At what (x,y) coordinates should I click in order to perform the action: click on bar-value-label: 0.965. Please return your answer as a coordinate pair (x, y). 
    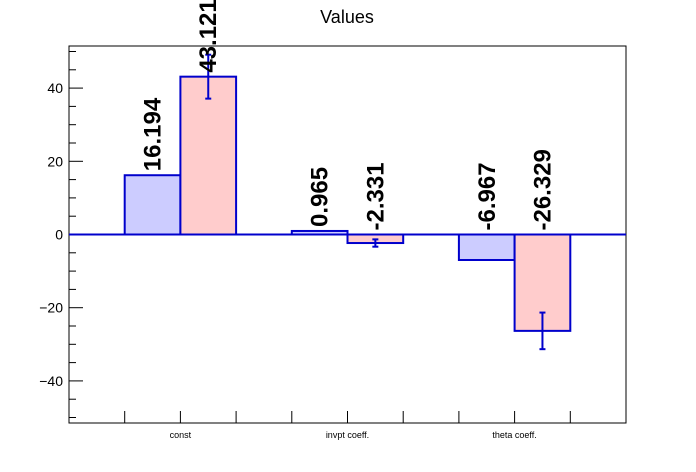
    Looking at the image, I should click on (320, 197).